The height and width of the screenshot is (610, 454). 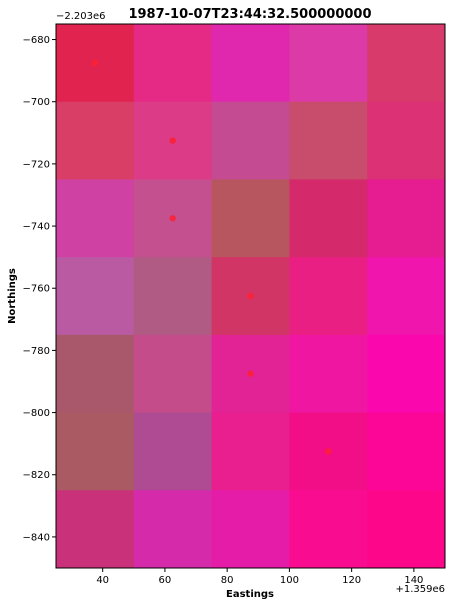 What do you see at coordinates (36, 351) in the screenshot?
I see `y-tick-label: −780` at bounding box center [36, 351].